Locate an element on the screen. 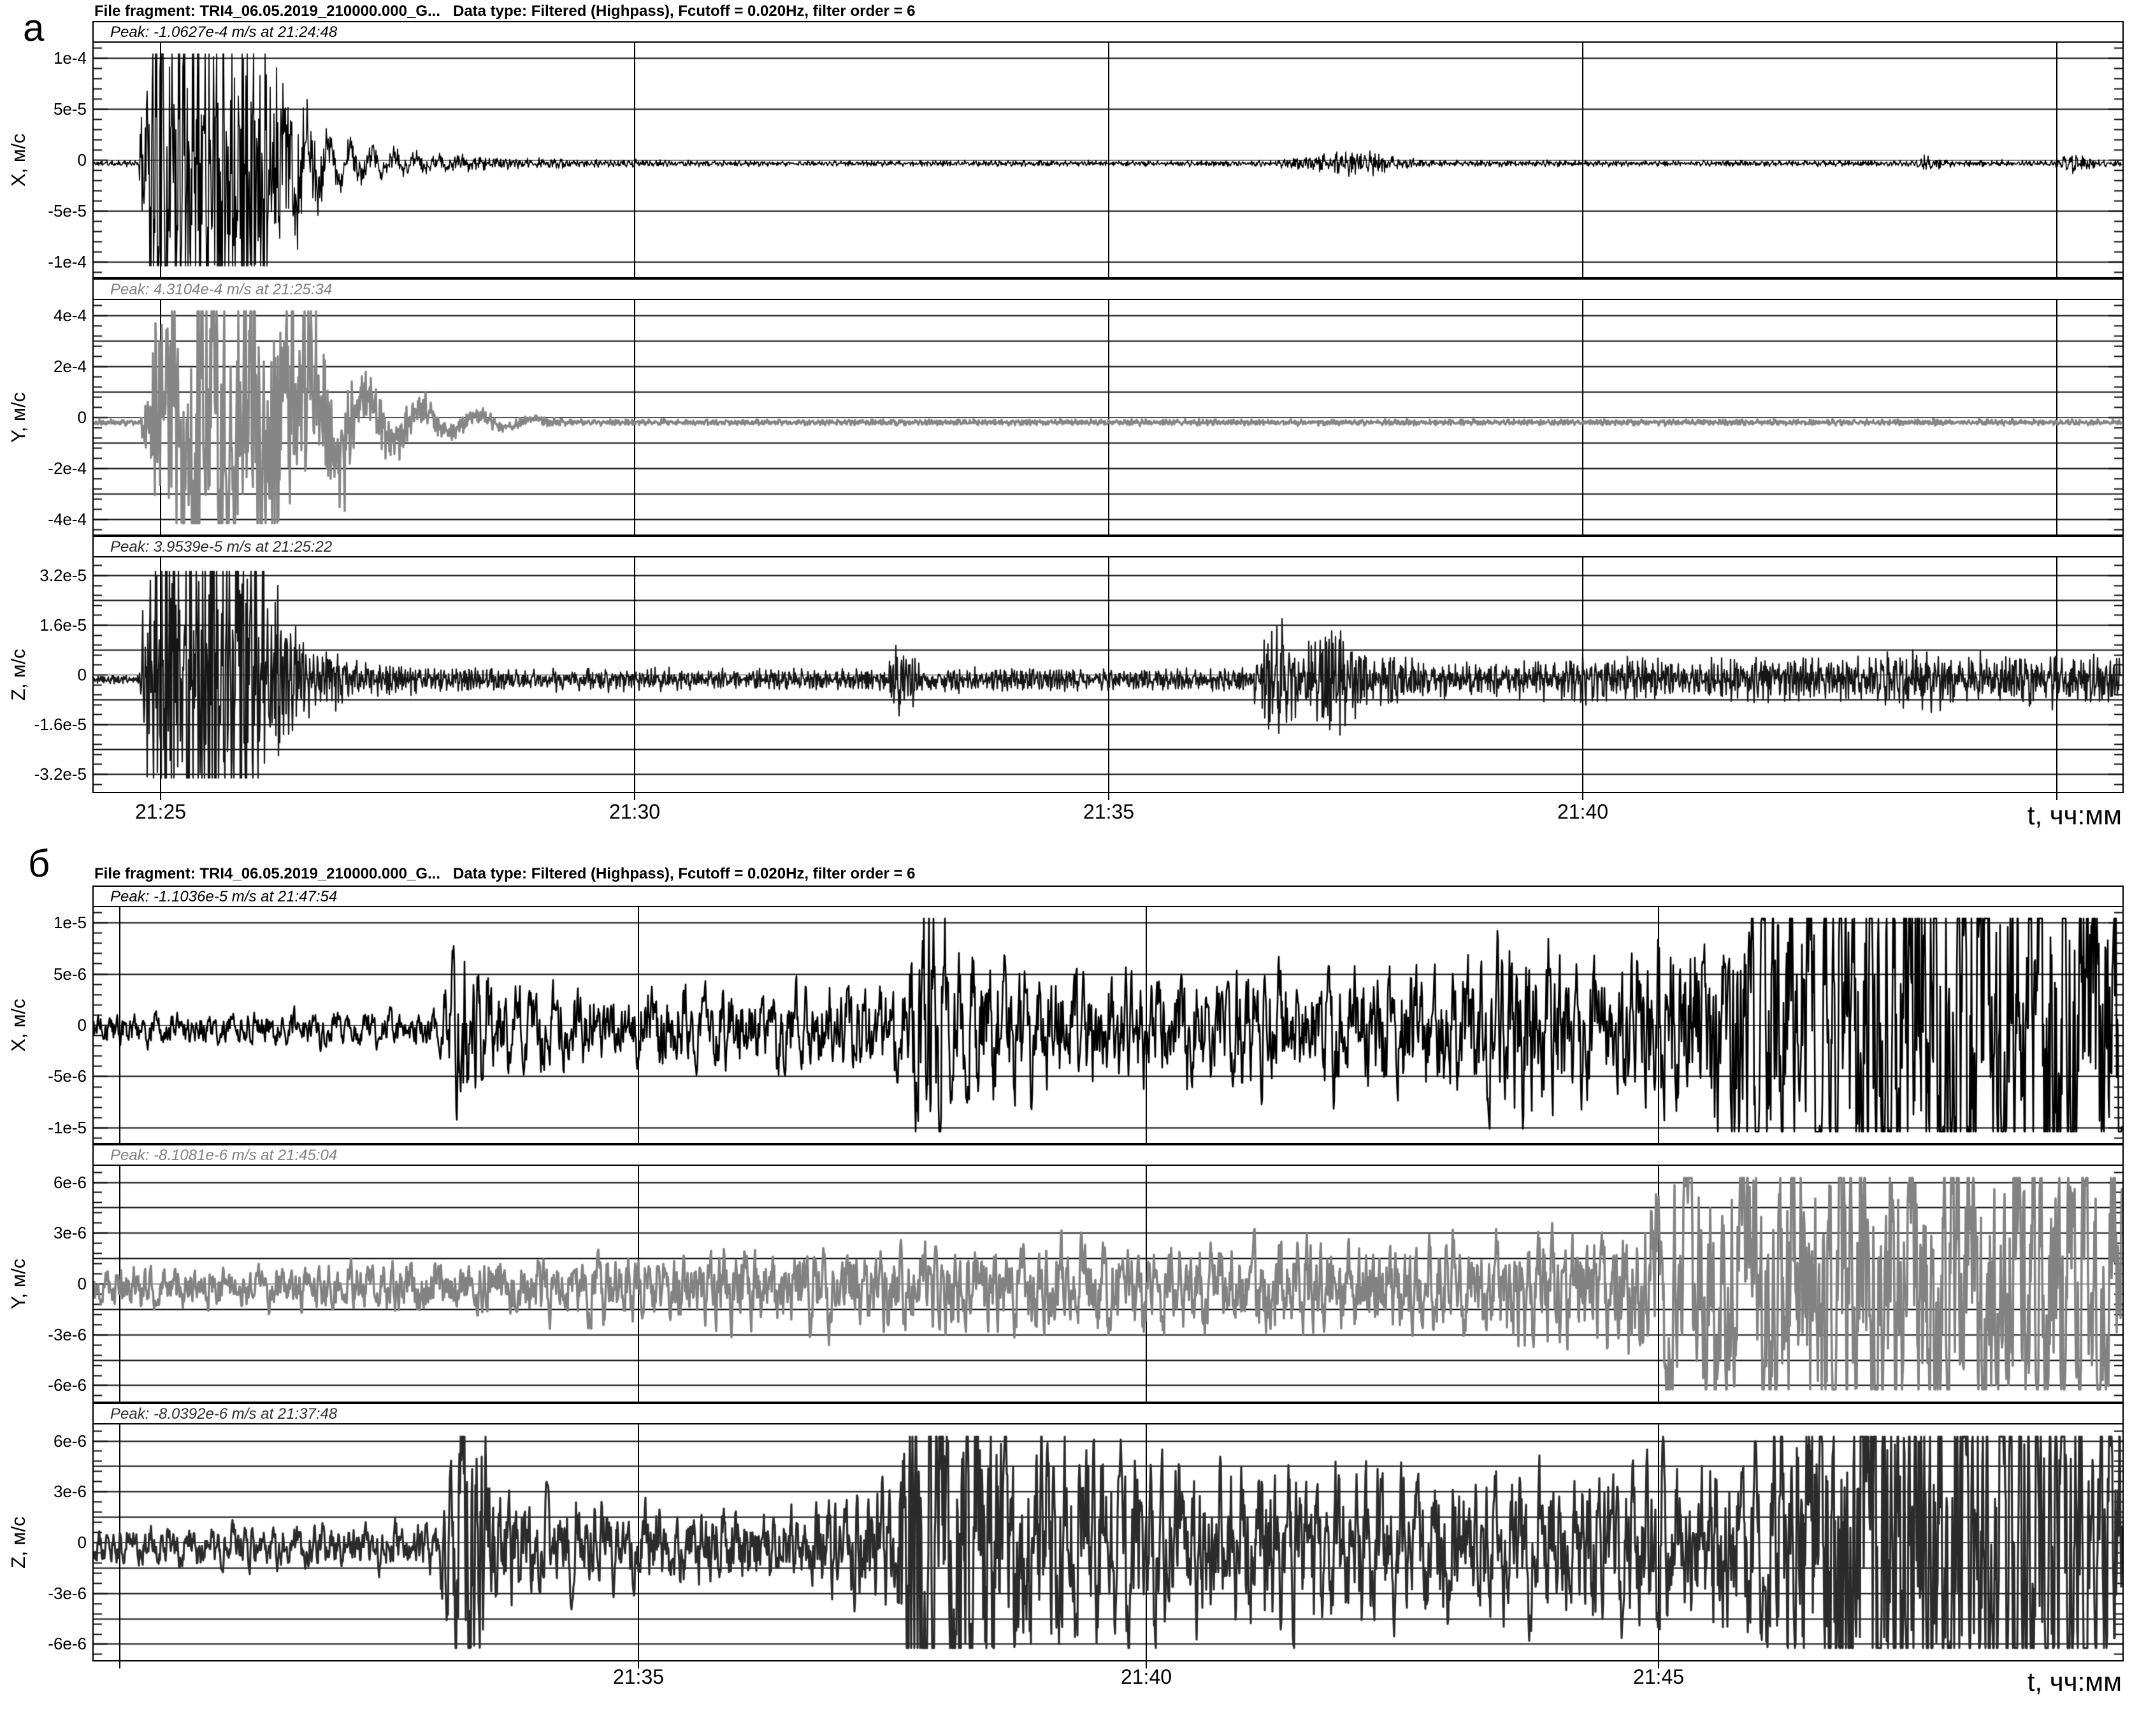 Image resolution: width=2132 pixels, height=1736 pixels. subpanel-b-z: Peak: -8.0392e-6 m/s at 21:37:48 is located at coordinates (1108, 1532).